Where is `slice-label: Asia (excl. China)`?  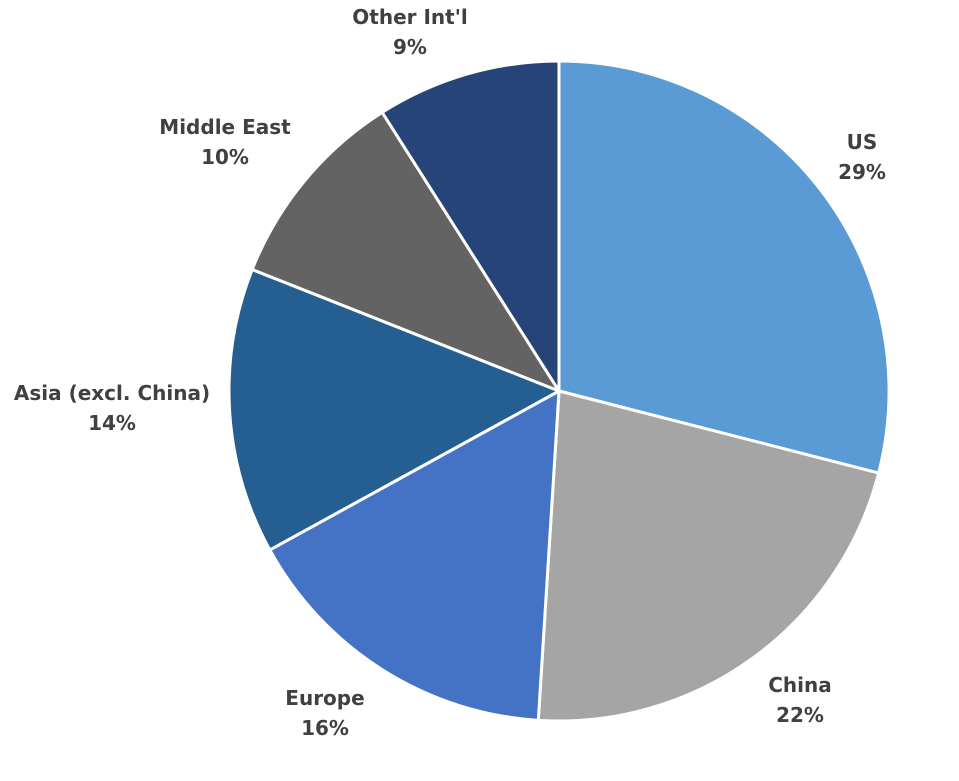 slice-label: Asia (excl. China) is located at coordinates (112, 393).